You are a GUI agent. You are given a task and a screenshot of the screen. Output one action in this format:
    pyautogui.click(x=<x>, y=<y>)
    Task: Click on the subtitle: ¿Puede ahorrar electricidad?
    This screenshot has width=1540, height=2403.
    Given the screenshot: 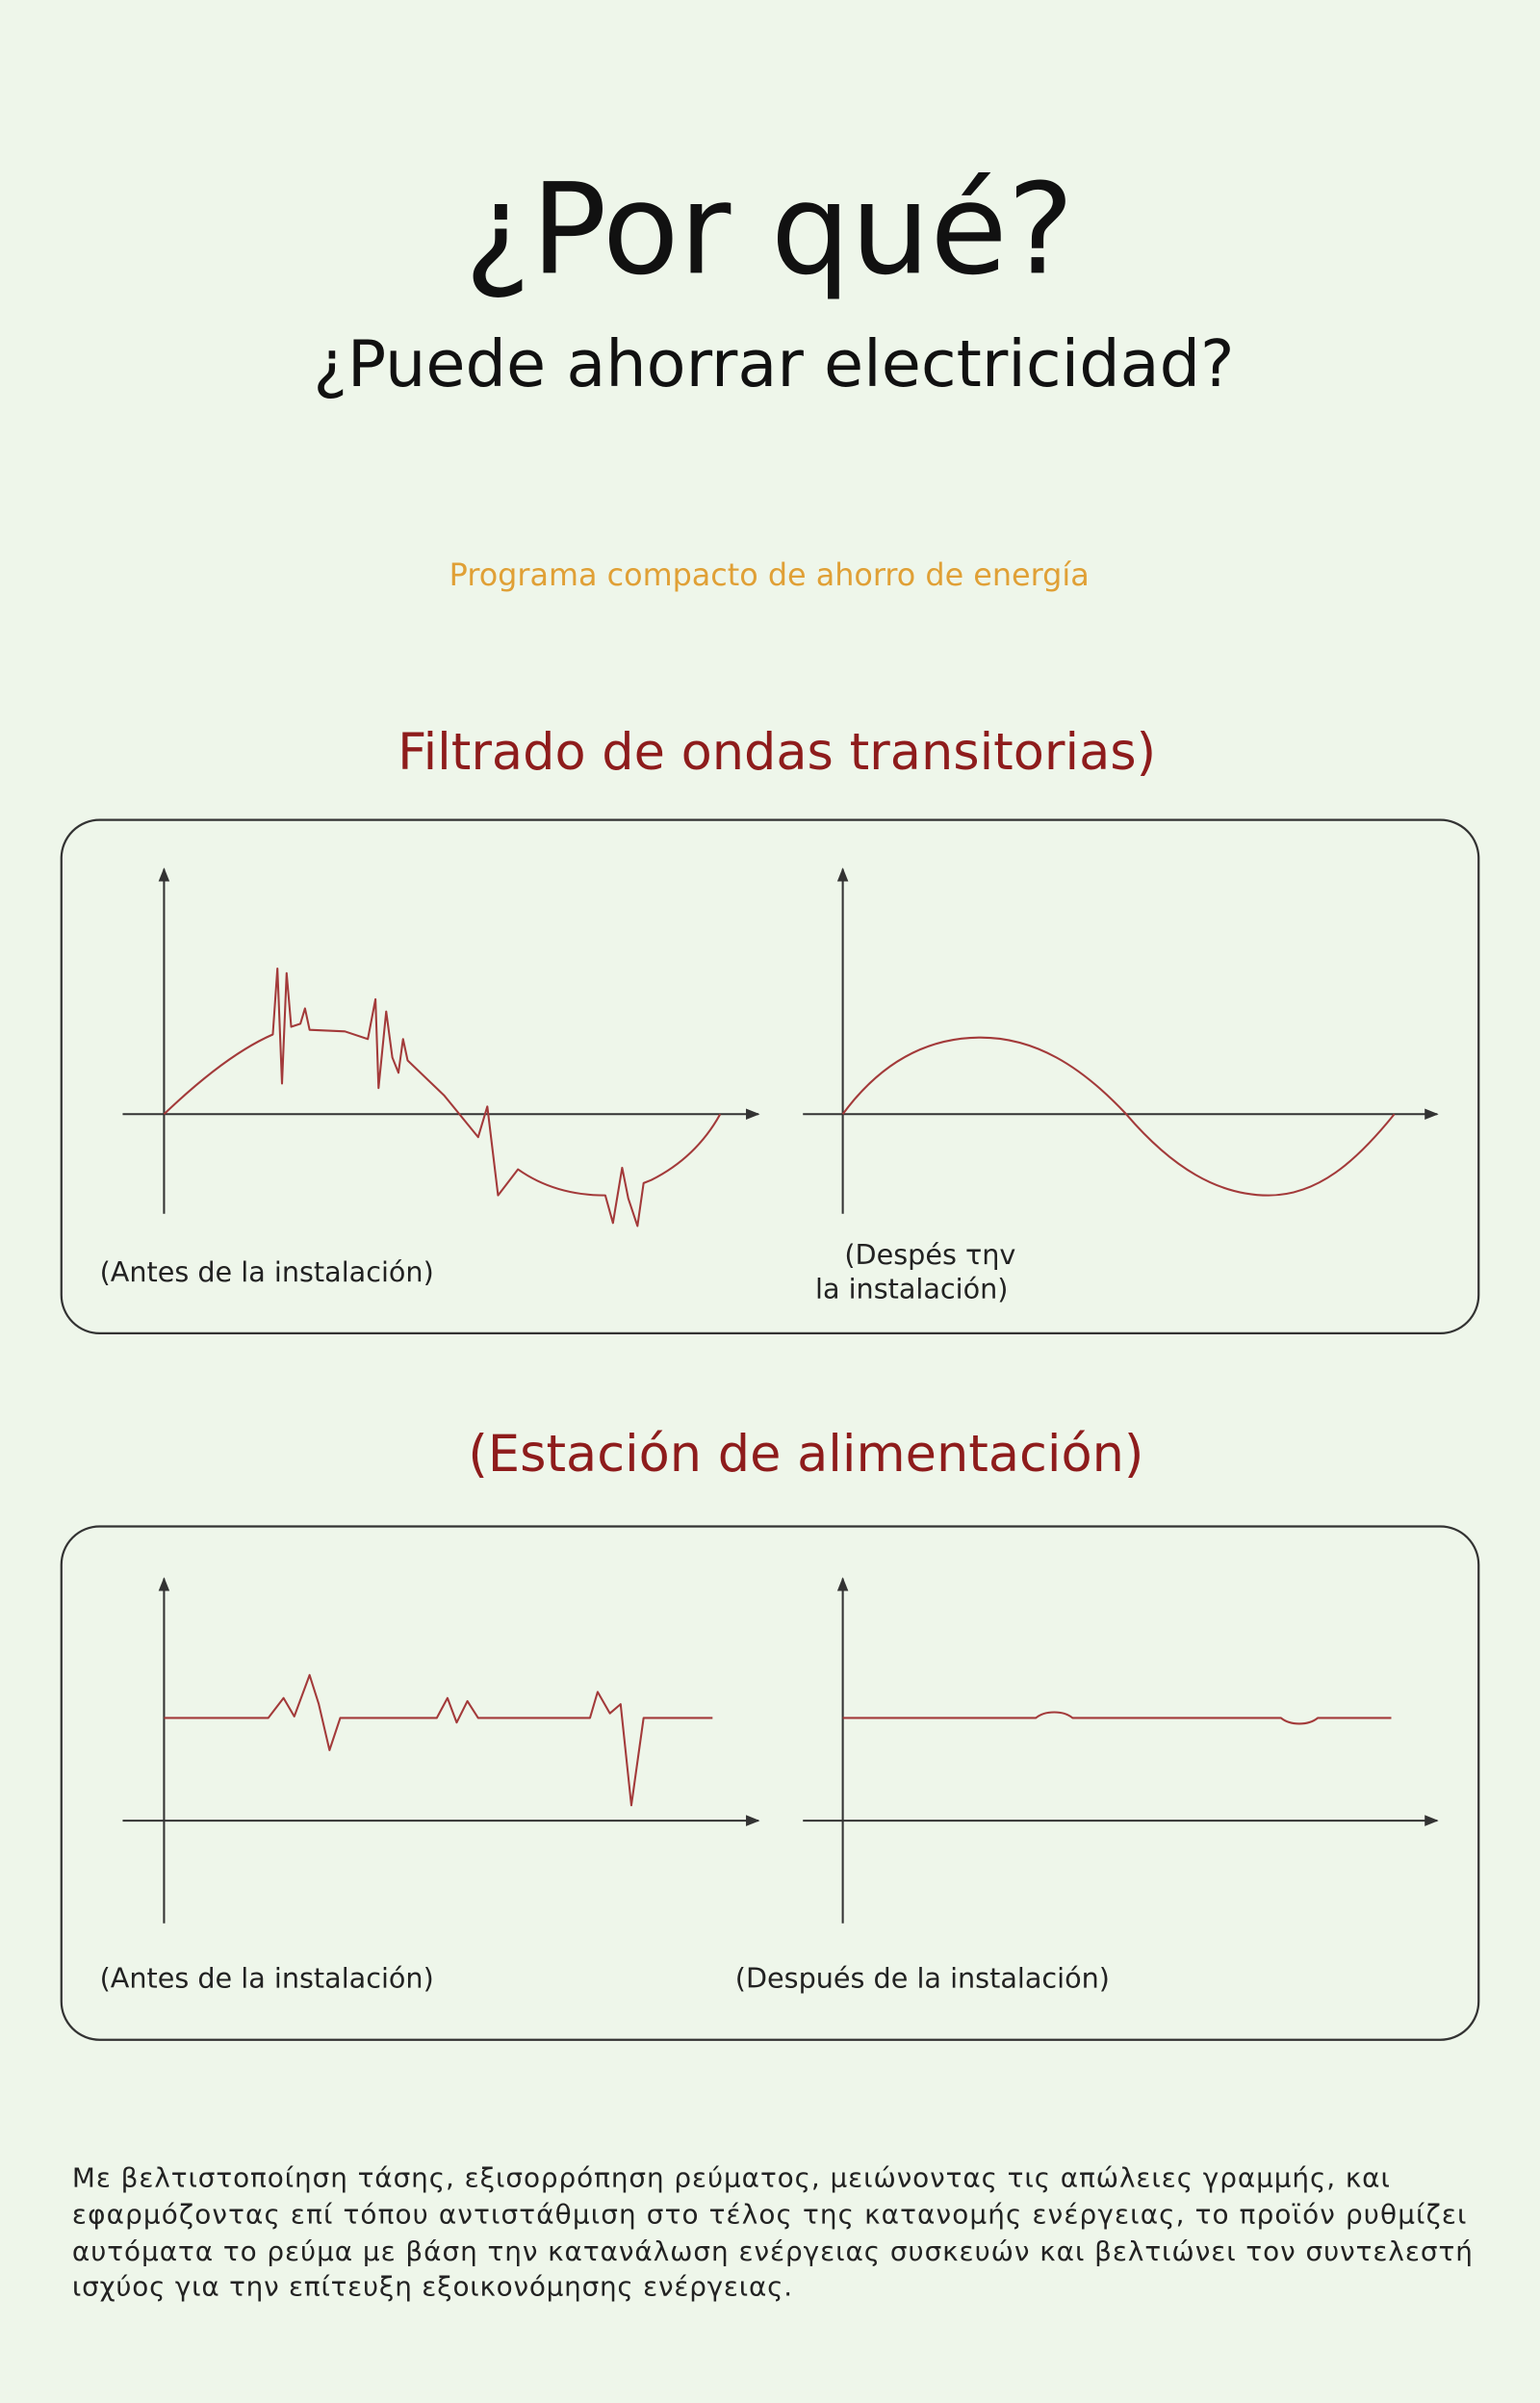 What is the action you would take?
    pyautogui.click(x=773, y=364)
    